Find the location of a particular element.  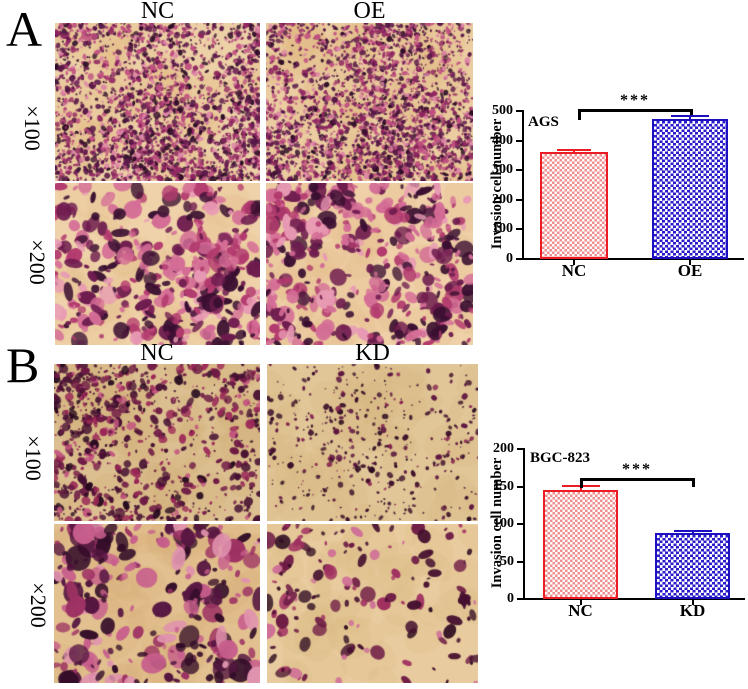

y-tick-label: 300 is located at coordinates (502, 170).